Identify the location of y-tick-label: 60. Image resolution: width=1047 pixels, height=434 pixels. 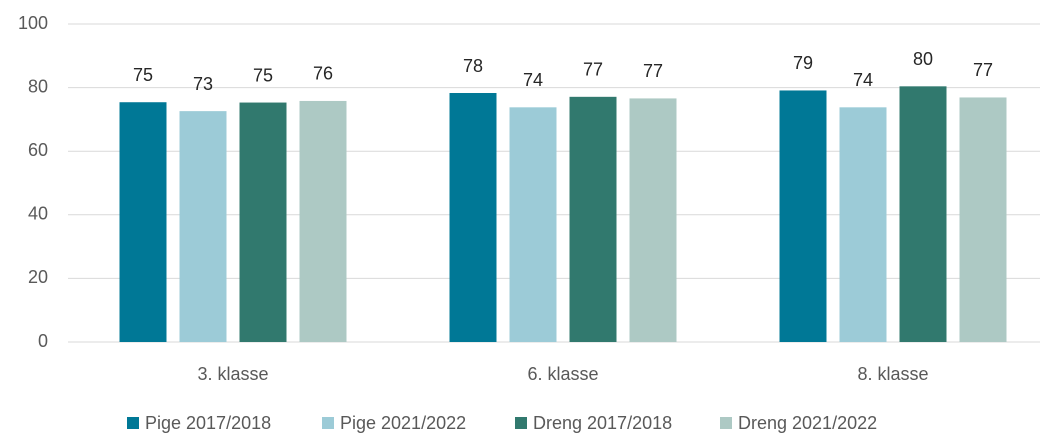
(38, 150).